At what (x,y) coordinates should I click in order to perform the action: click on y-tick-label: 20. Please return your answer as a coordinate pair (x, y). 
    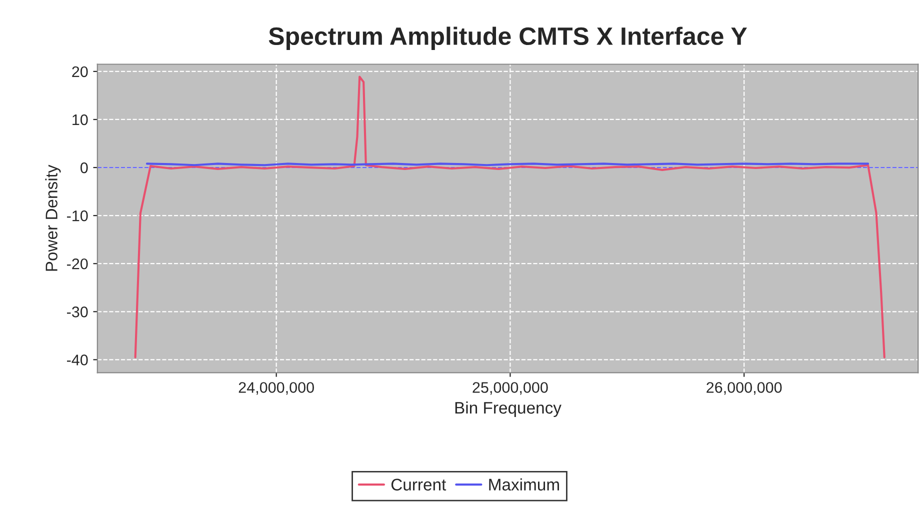
    Looking at the image, I should click on (80, 72).